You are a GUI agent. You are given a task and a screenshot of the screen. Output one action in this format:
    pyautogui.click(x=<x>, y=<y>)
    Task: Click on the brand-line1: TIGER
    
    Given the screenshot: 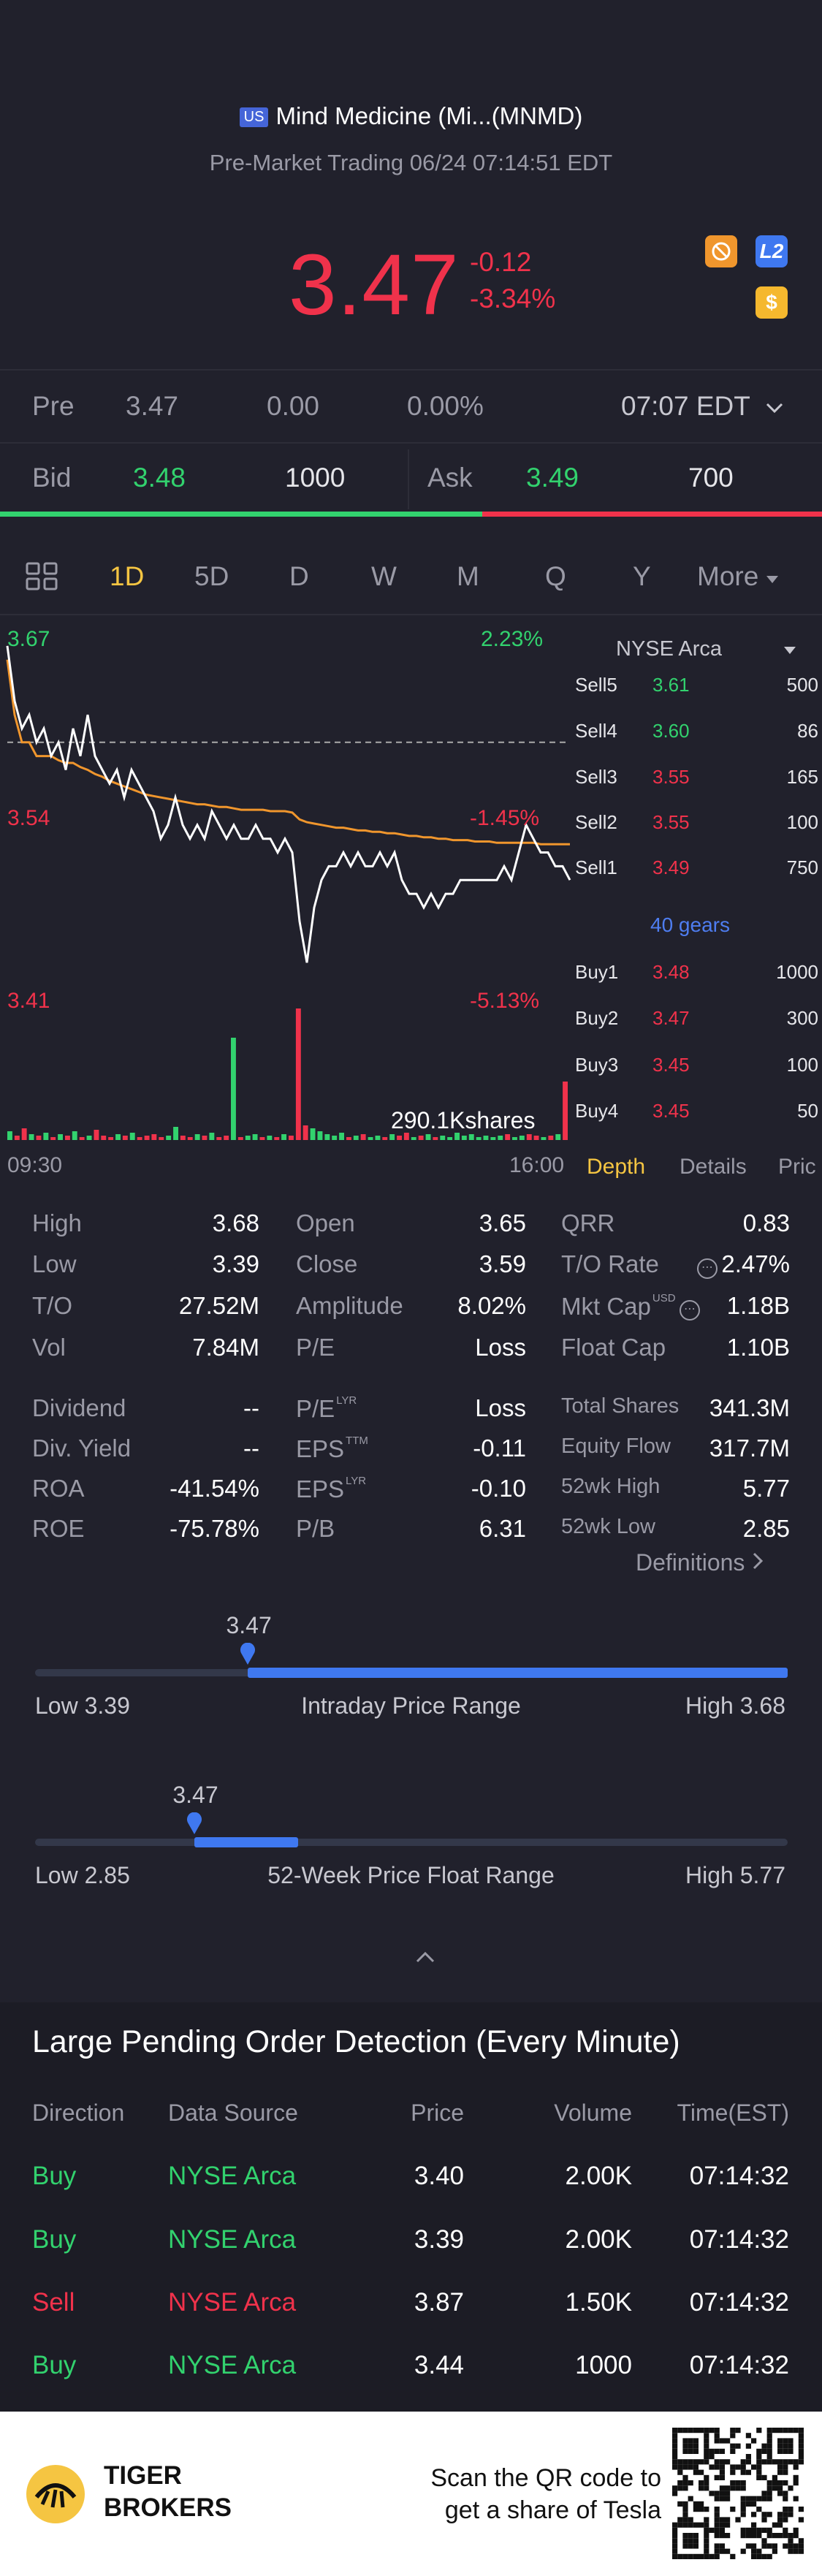 What is the action you would take?
    pyautogui.click(x=143, y=2475)
    